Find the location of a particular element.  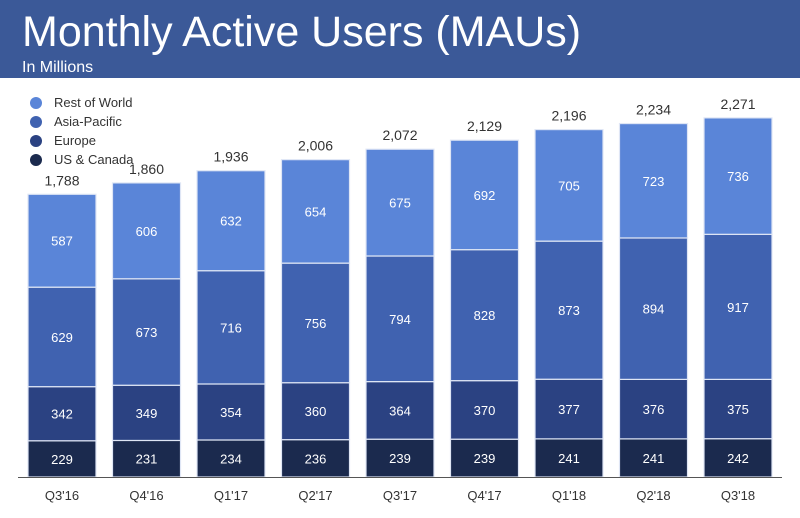

data-label: 242 is located at coordinates (738, 458).